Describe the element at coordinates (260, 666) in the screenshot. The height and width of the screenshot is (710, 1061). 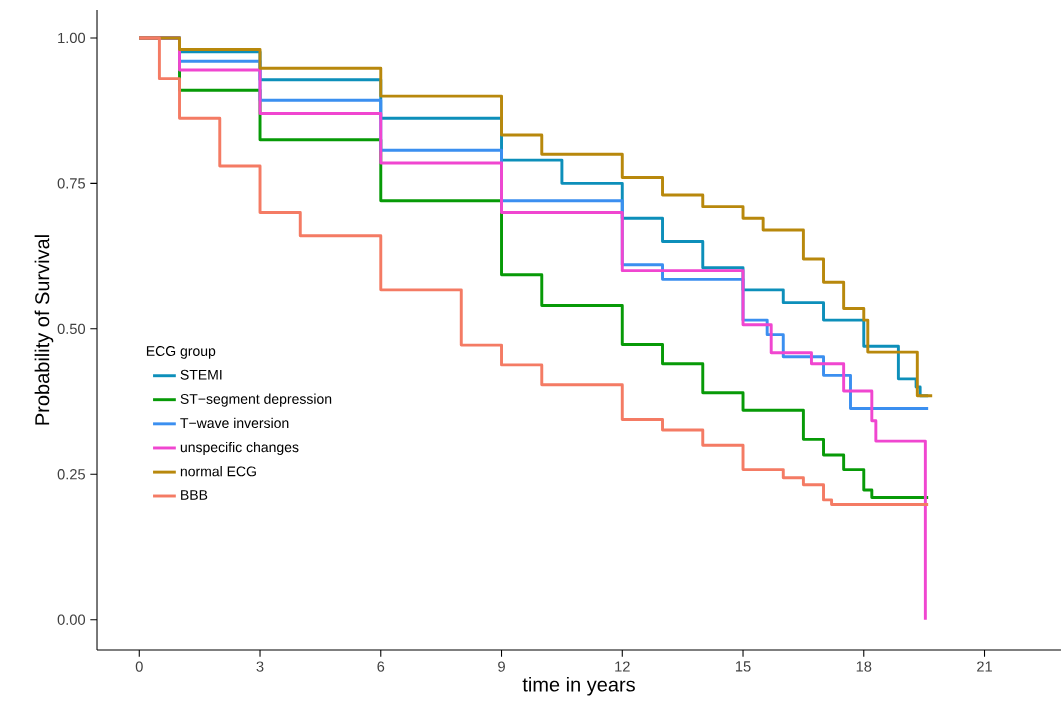
I see `x-tick-label: 3` at that location.